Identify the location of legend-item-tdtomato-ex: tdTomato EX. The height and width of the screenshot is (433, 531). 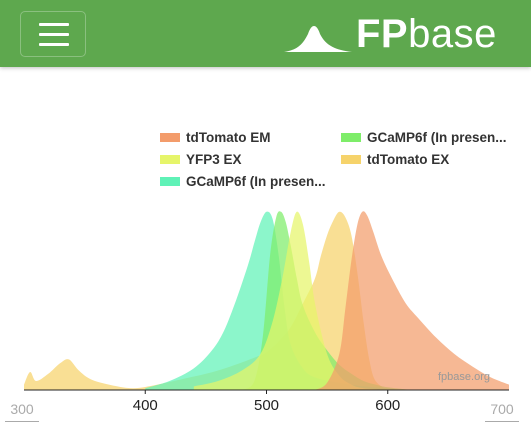
(395, 159).